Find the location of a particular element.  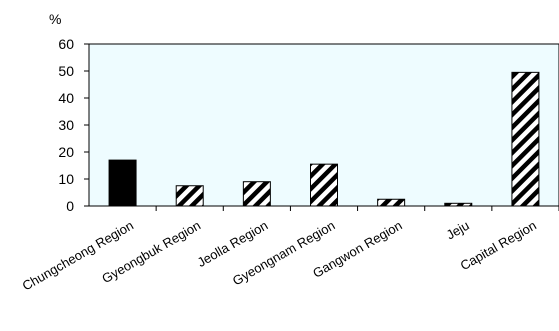

y-axis-unit-label: % is located at coordinates (55, 19).